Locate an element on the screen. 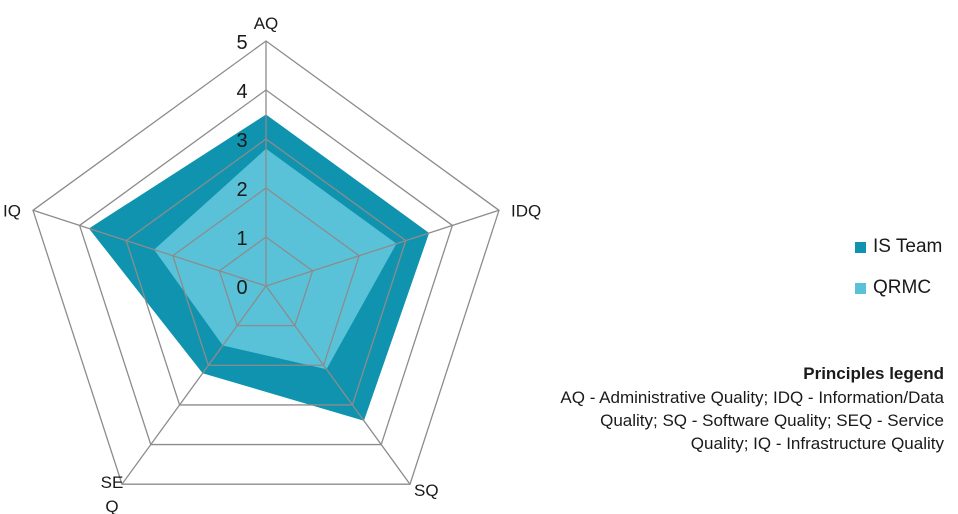  principles-legend-title: Principles legend is located at coordinates (873, 373).